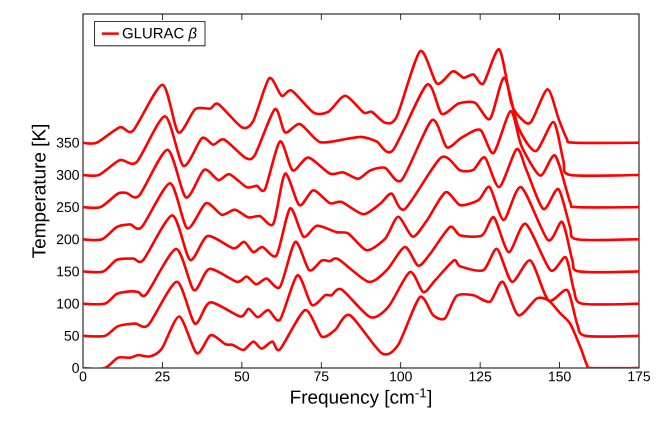 The image size is (659, 427). I want to click on x-tick-label: 0, so click(83, 377).